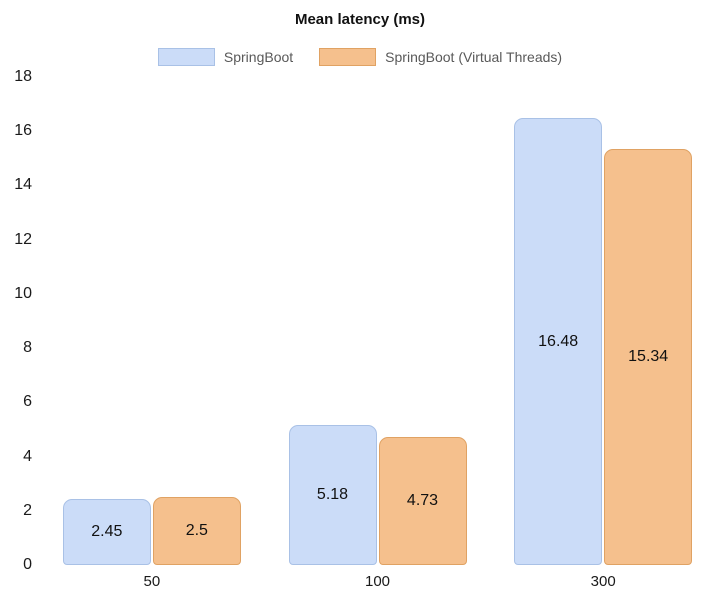 Image resolution: width=720 pixels, height=600 pixels. I want to click on bar-value-label: 2.45, so click(107, 531).